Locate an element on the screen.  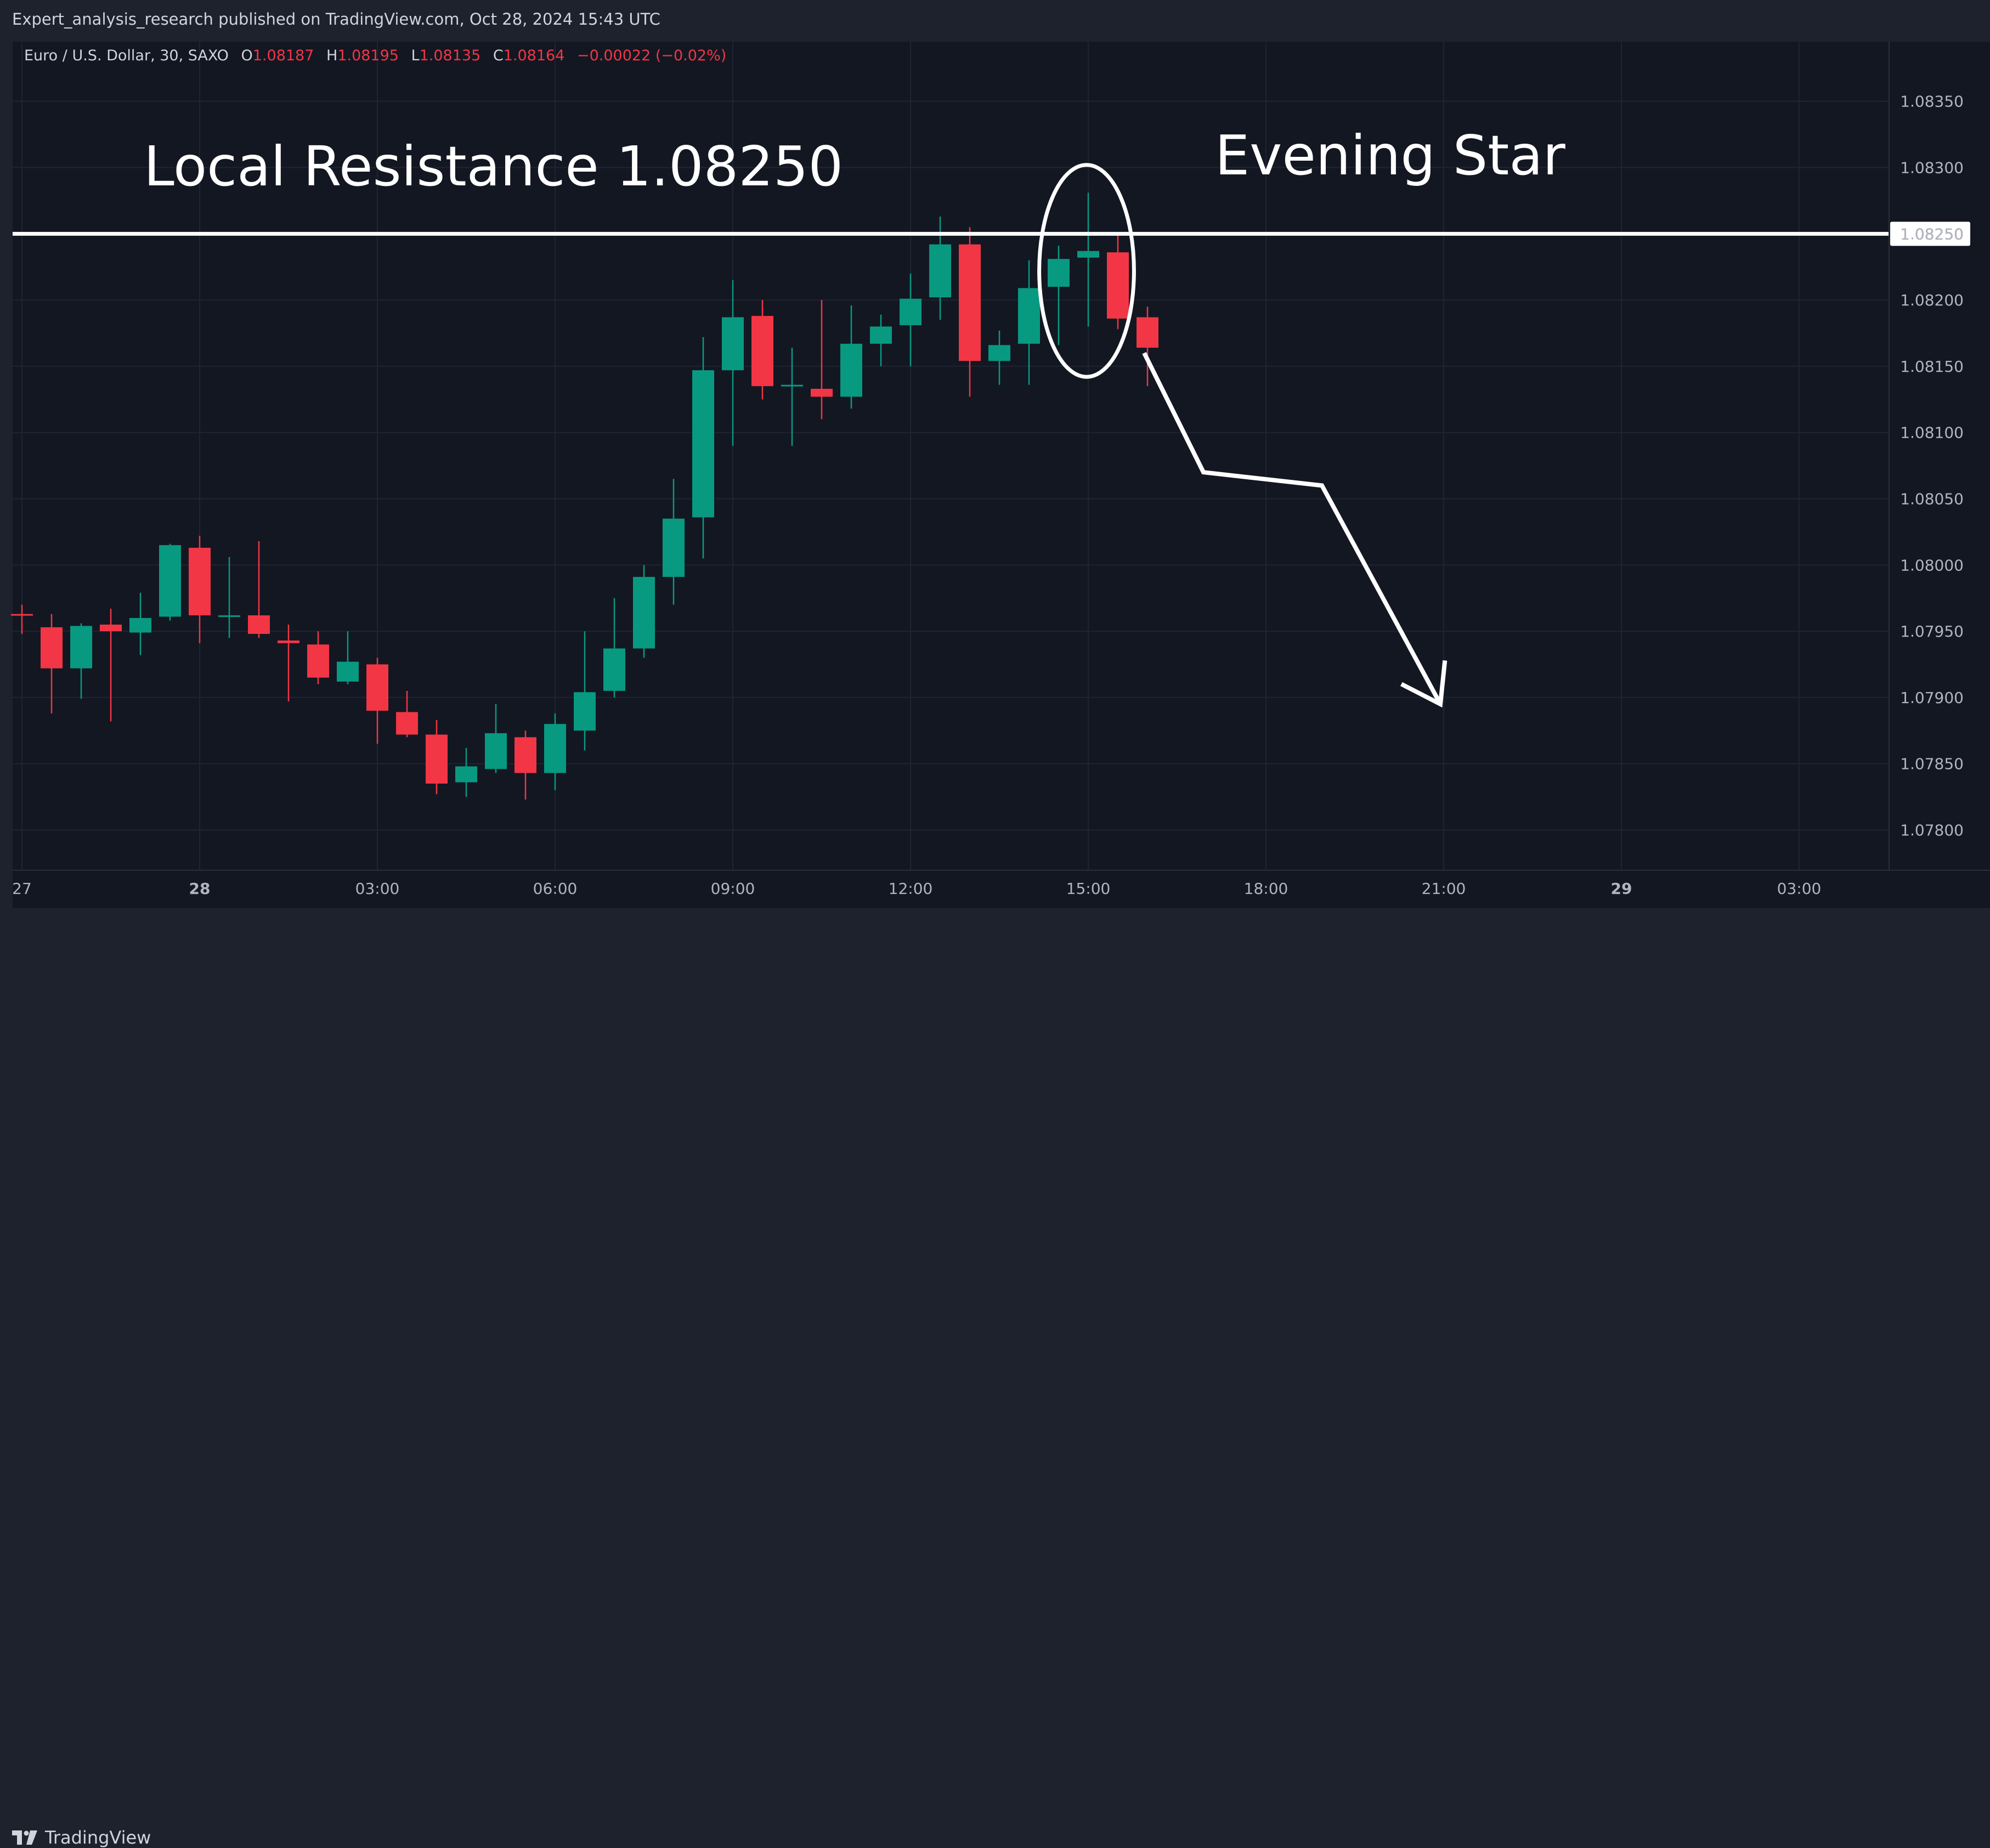
time-tick-label: 21:00 is located at coordinates (1444, 889).